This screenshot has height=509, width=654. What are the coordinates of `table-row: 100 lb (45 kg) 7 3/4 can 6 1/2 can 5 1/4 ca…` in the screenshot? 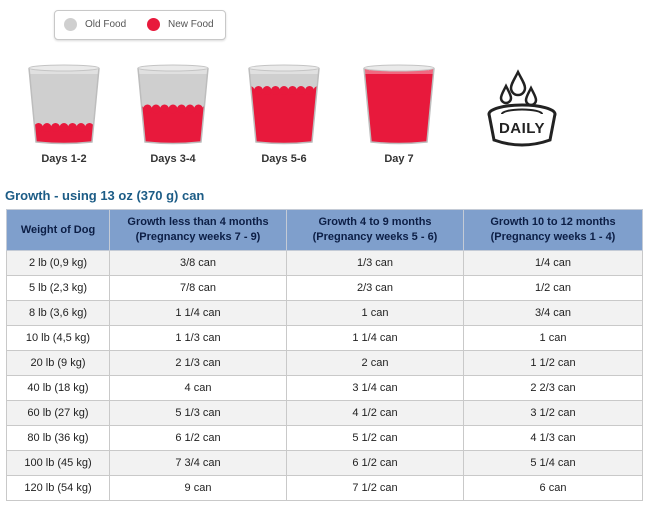 It's located at (324, 463).